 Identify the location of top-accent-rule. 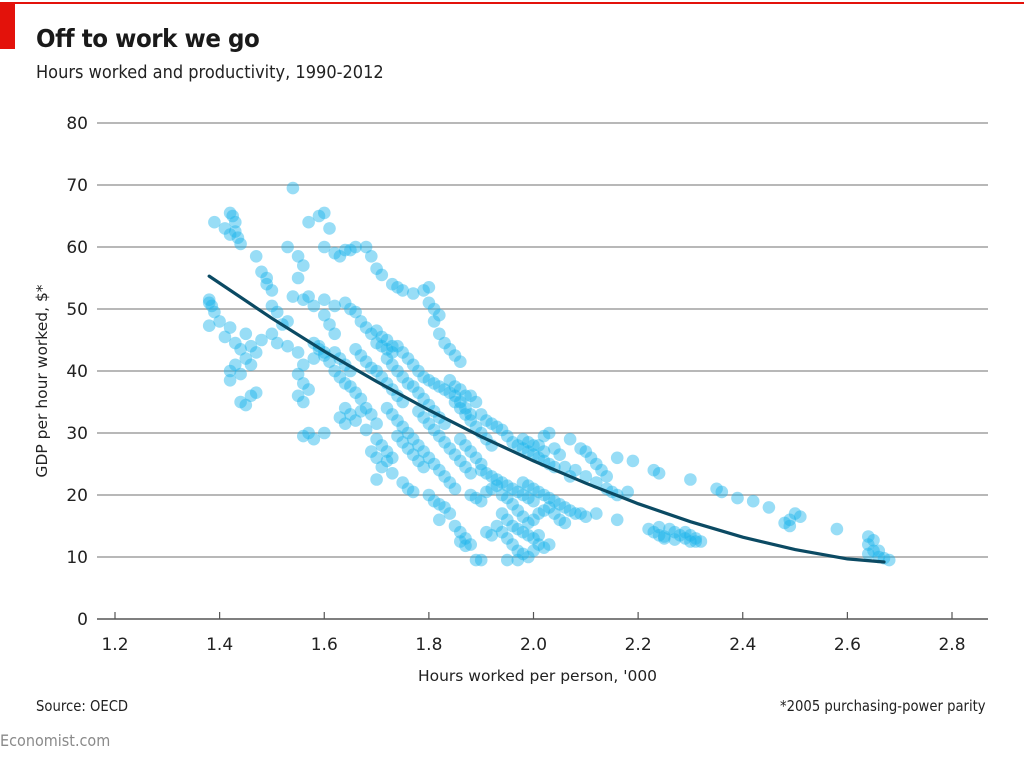
(512, 3).